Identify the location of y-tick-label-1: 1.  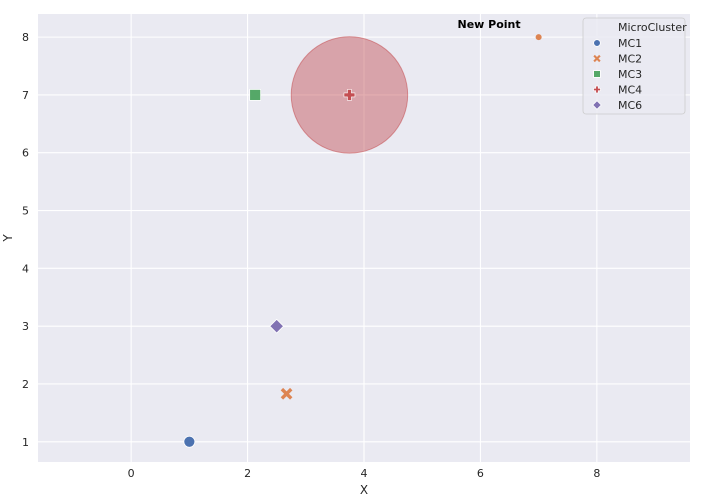
(25, 442).